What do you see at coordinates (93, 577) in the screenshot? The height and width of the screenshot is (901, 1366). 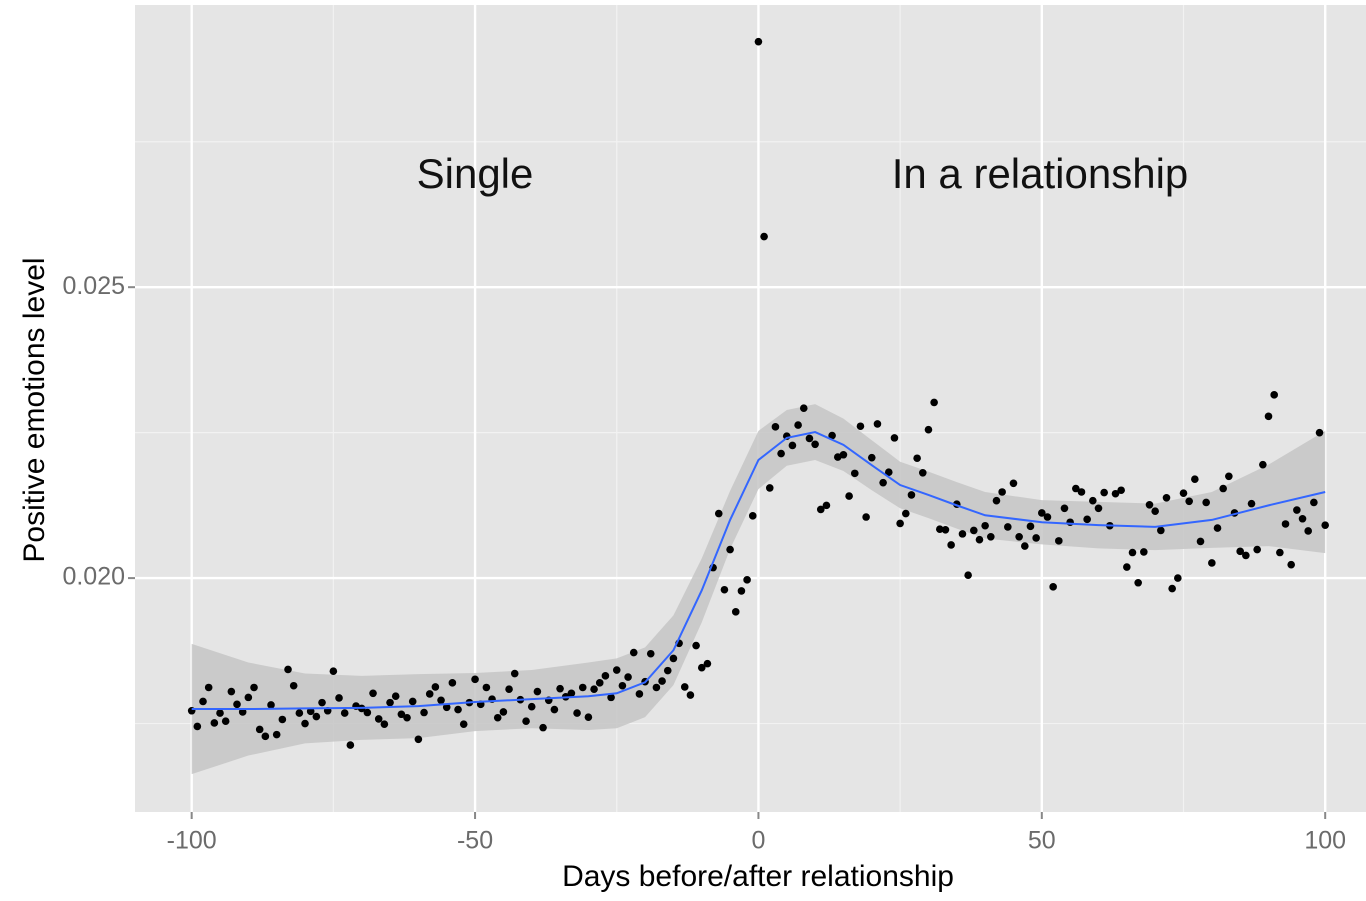 I see `y-tick-label: 0.020` at bounding box center [93, 577].